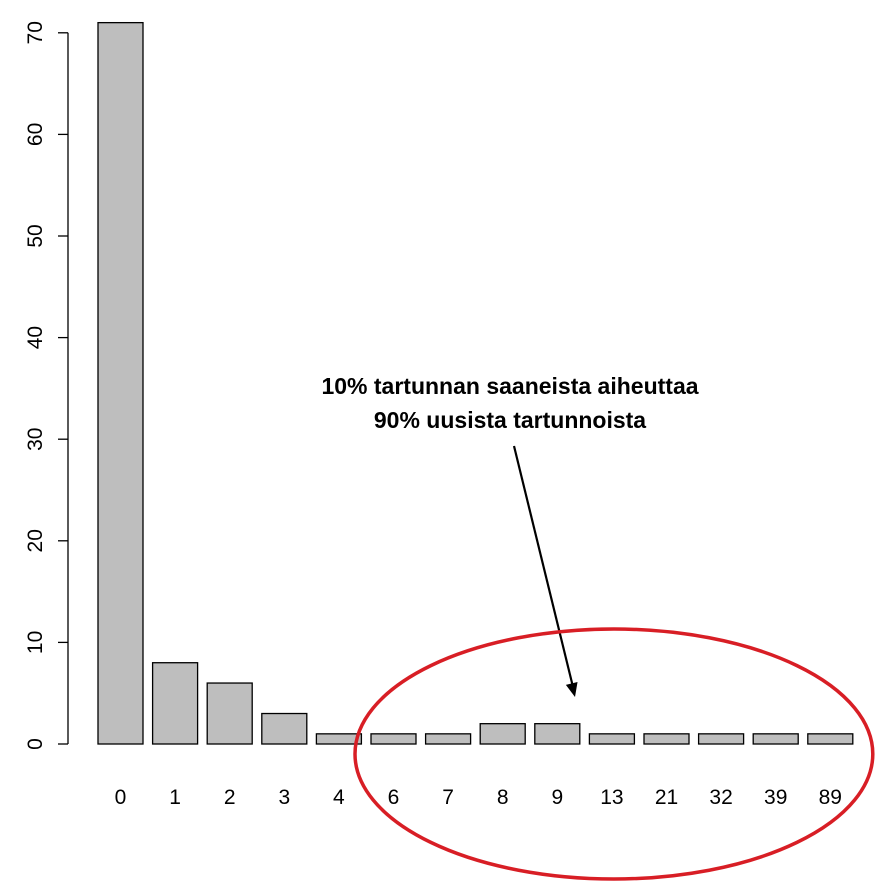  I want to click on x-tick-label: 8, so click(503, 797).